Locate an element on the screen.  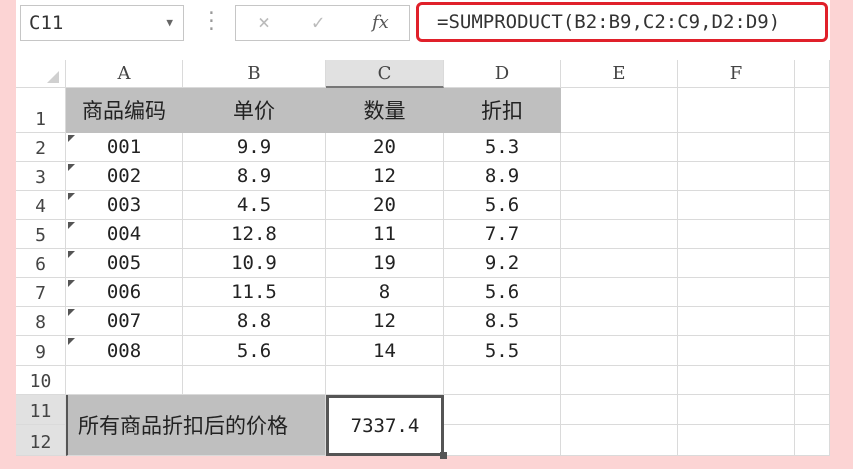
name-box: C11 ▼ is located at coordinates (102, 23).